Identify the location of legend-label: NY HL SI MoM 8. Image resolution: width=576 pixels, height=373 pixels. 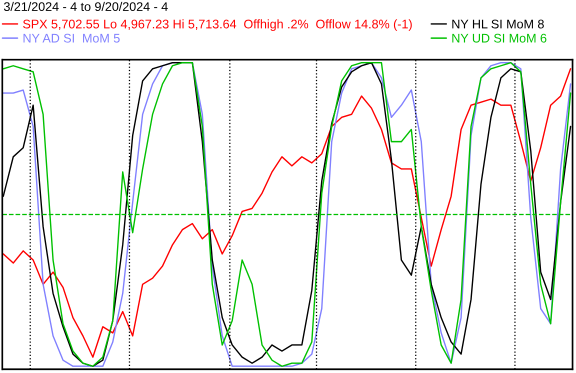
(498, 24).